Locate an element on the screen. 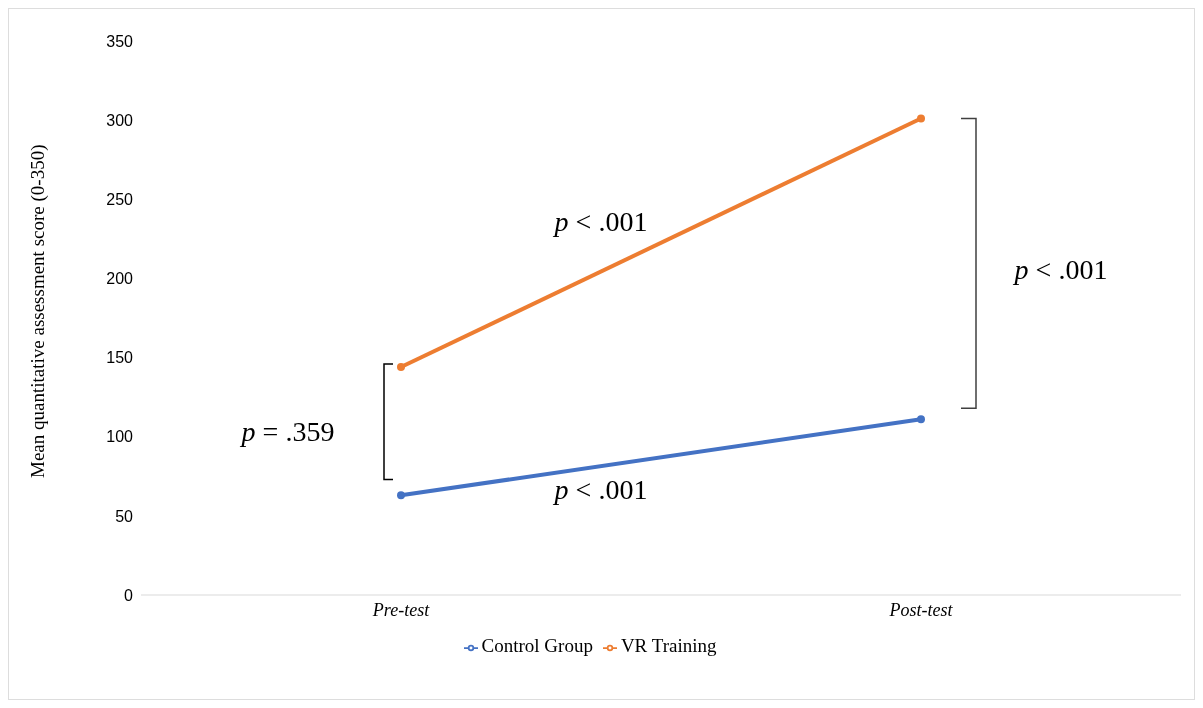 The height and width of the screenshot is (708, 1203). y-tick-label: 350 is located at coordinates (120, 41).